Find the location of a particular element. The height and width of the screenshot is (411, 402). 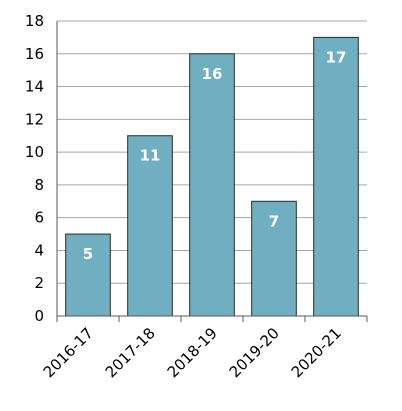

y-tick-label: 12 is located at coordinates (34, 119).